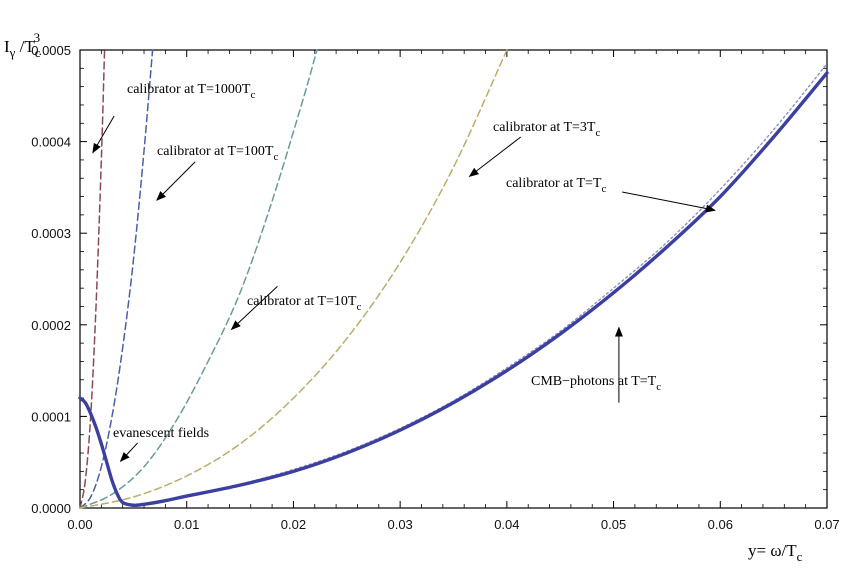 This screenshot has width=857, height=573. I want to click on annotation-text: CMB−photons at T=T, so click(594, 381).